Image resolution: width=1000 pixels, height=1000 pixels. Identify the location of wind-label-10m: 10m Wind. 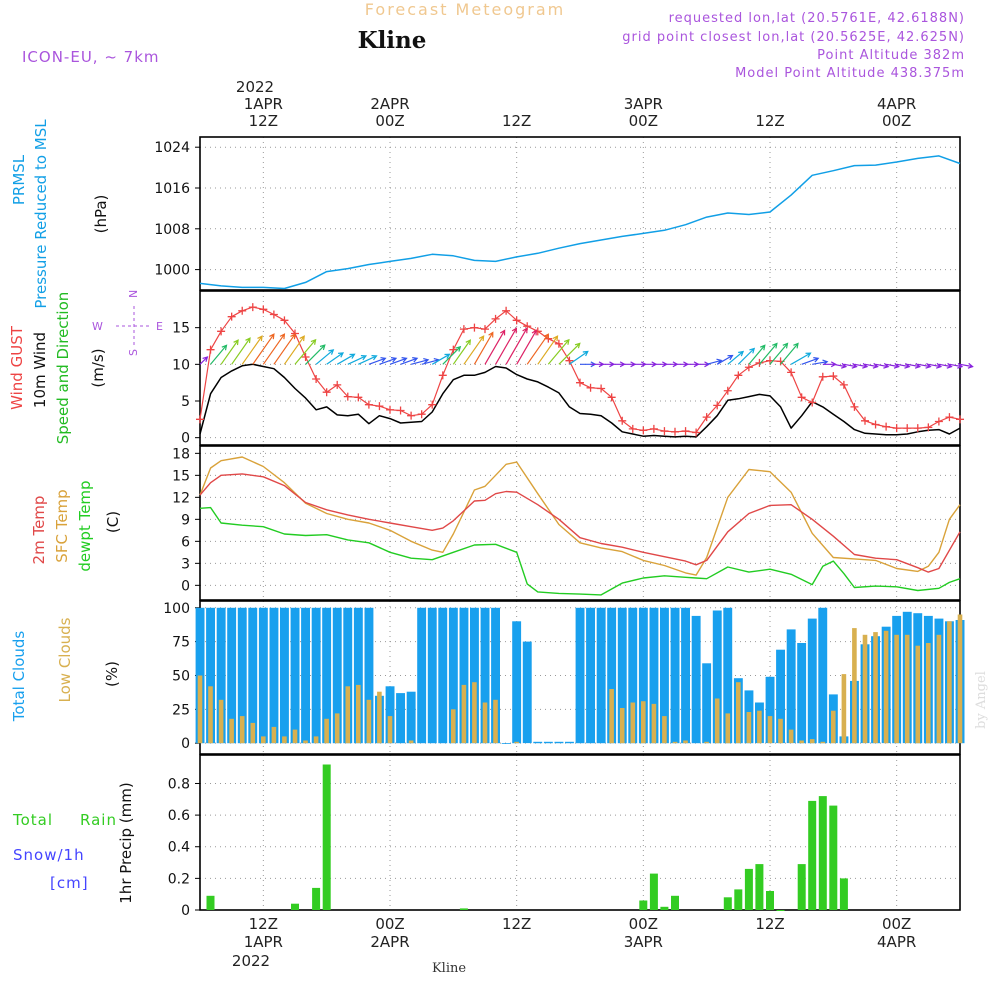
(40, 370).